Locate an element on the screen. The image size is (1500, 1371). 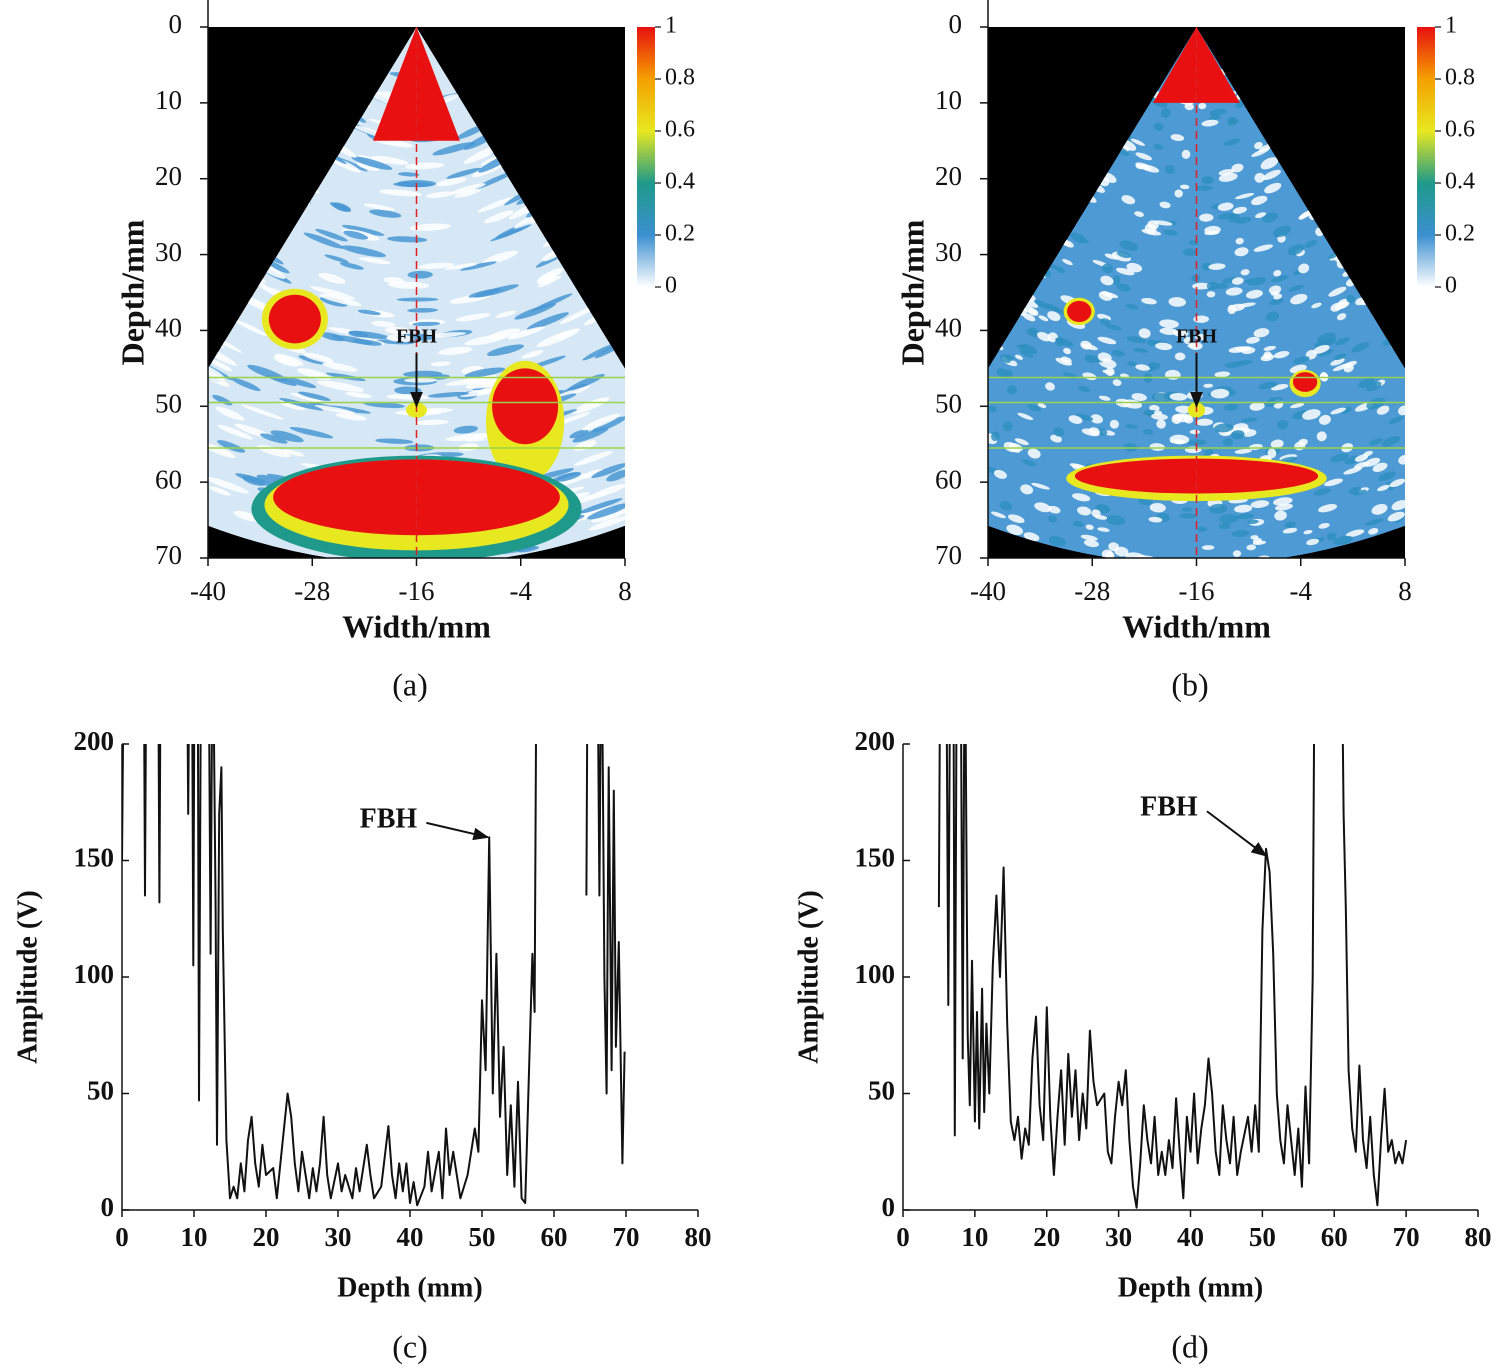
x-tick-label: 50 is located at coordinates (1262, 1237).